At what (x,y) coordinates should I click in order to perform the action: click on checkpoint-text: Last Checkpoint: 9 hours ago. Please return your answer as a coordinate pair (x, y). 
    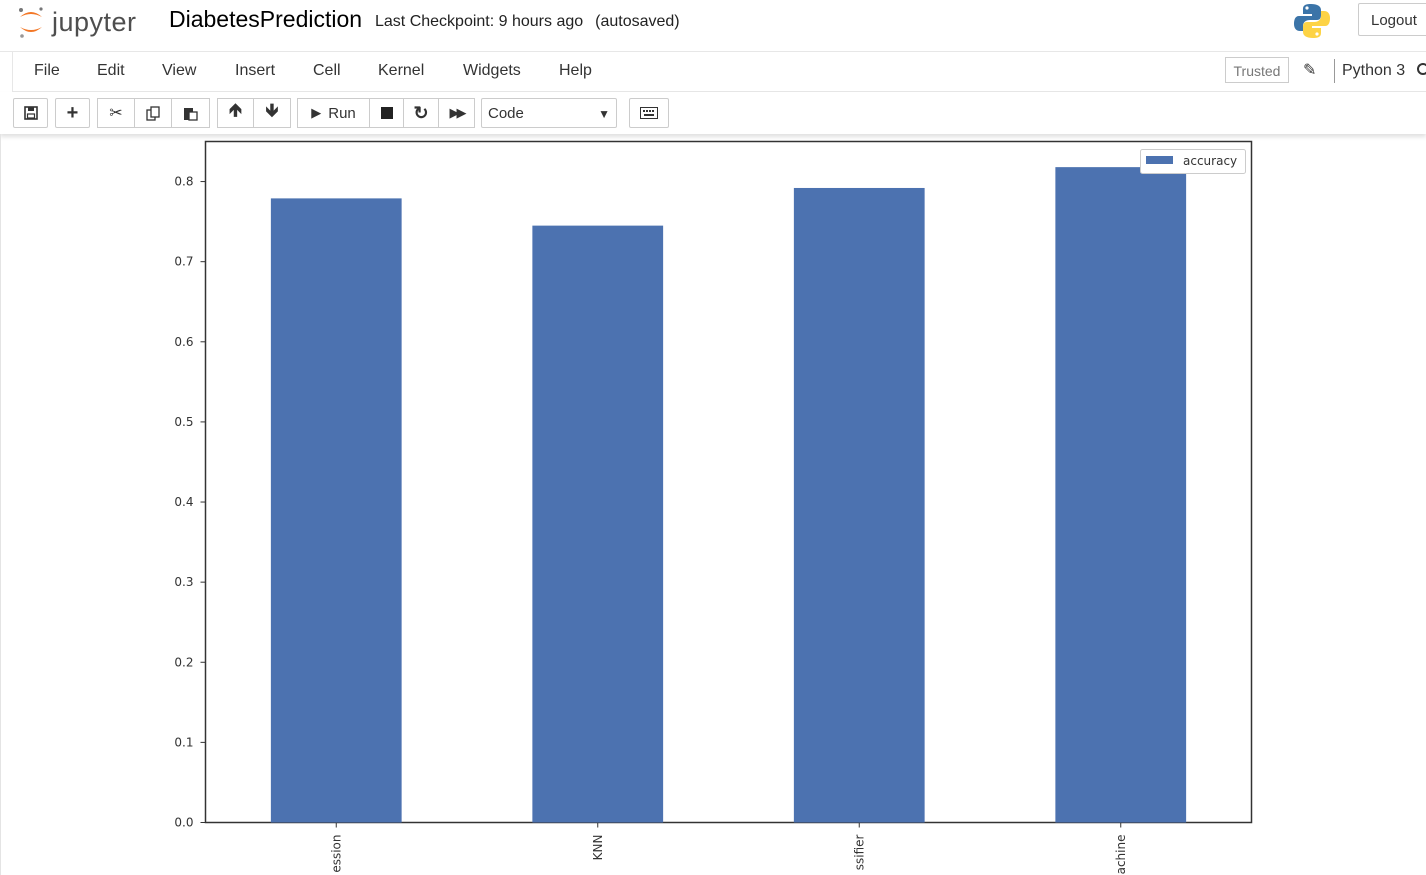
    Looking at the image, I should click on (479, 21).